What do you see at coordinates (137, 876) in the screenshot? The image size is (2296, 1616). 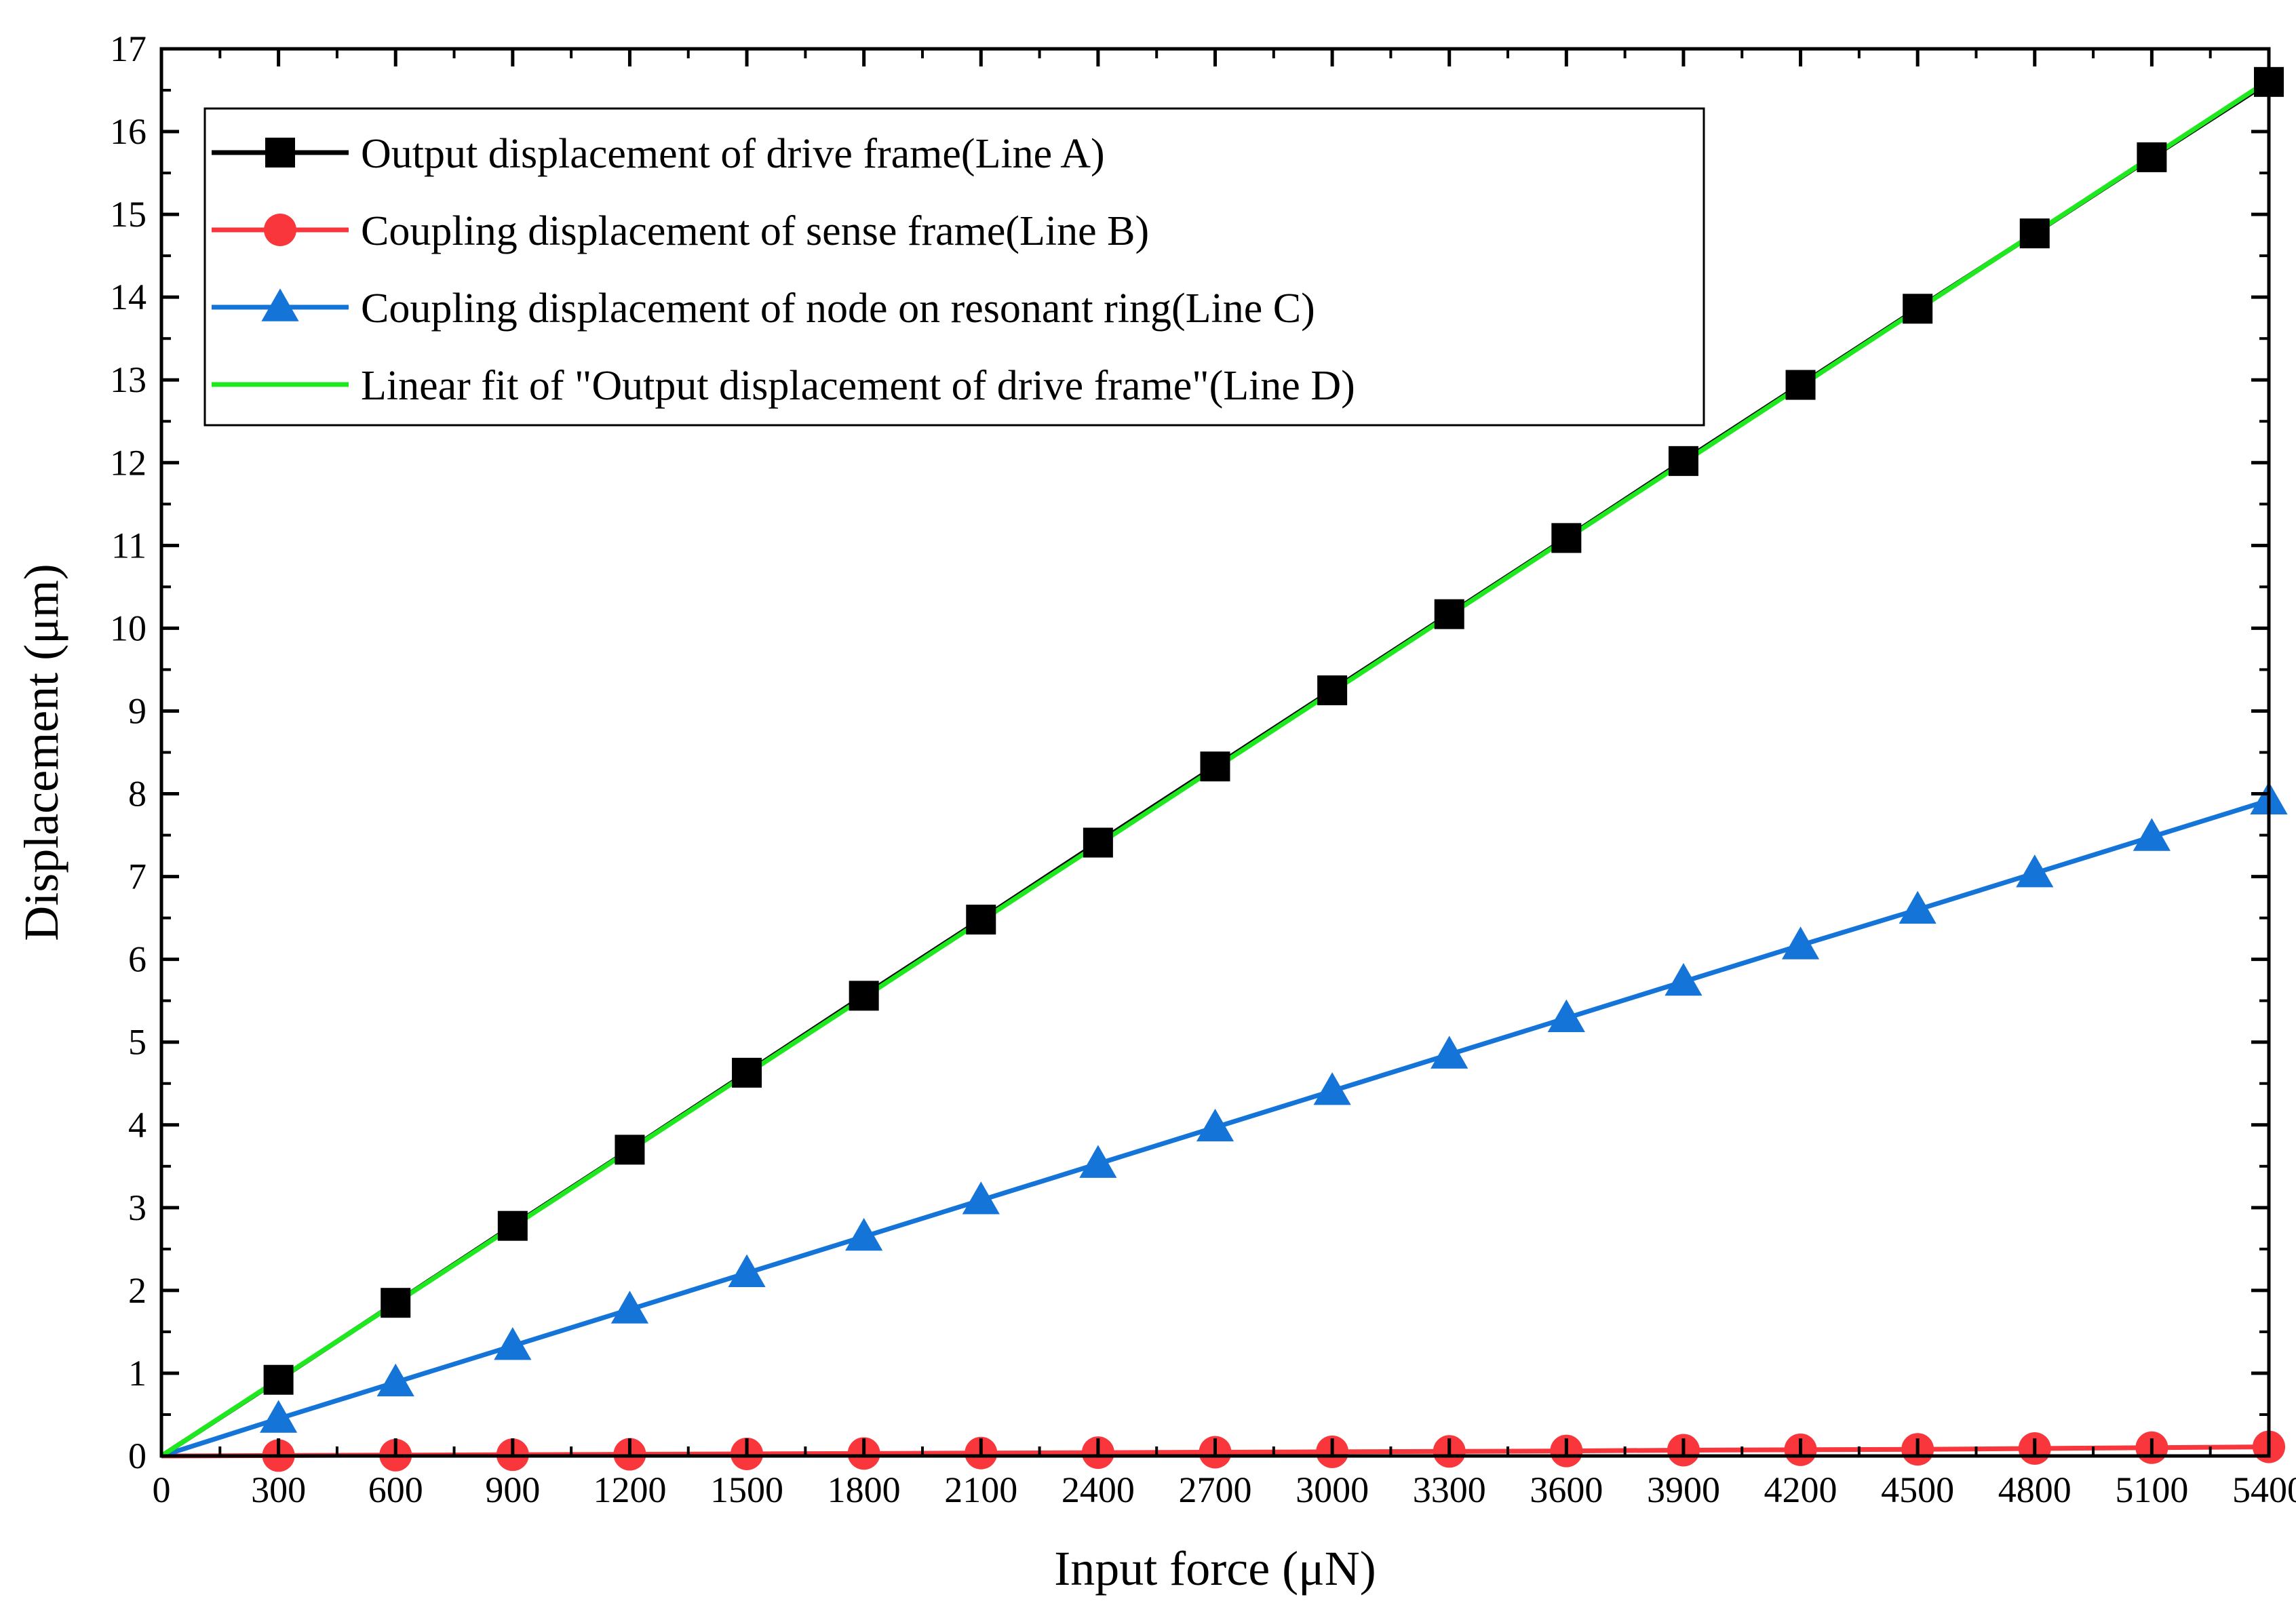 I see `y-tick-label: 7` at bounding box center [137, 876].